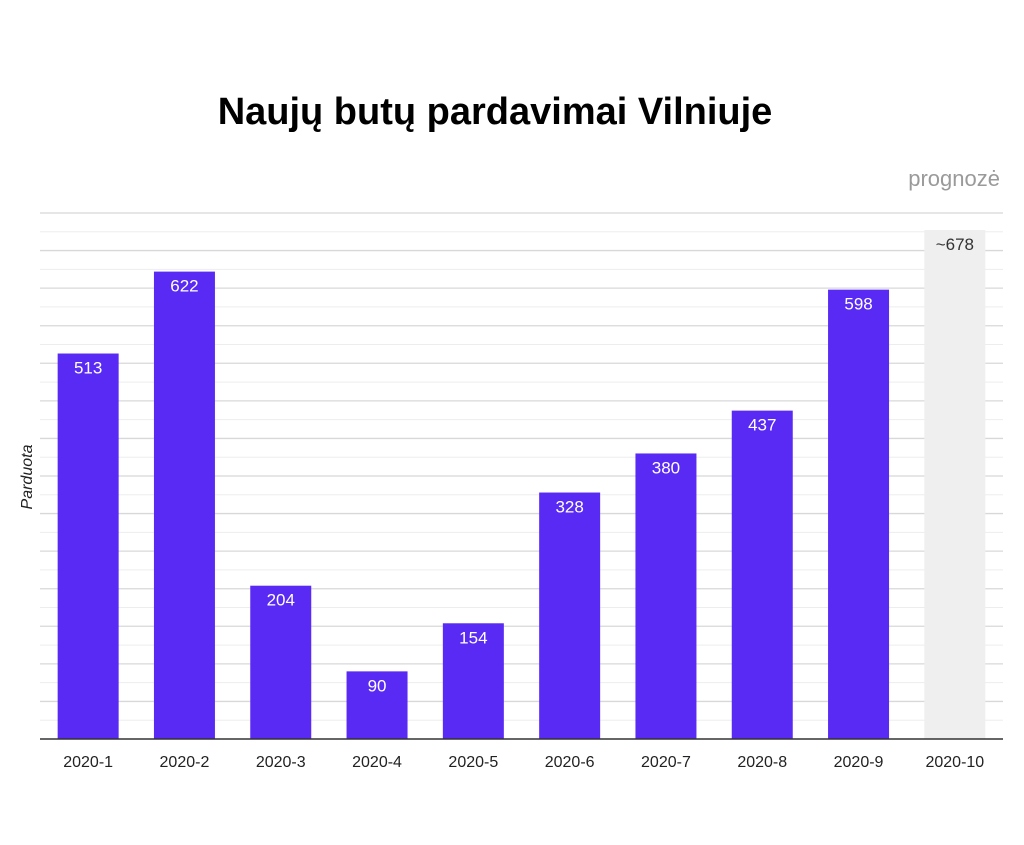 This screenshot has height=845, width=1024. What do you see at coordinates (184, 286) in the screenshot?
I see `bar-value-label: 622` at bounding box center [184, 286].